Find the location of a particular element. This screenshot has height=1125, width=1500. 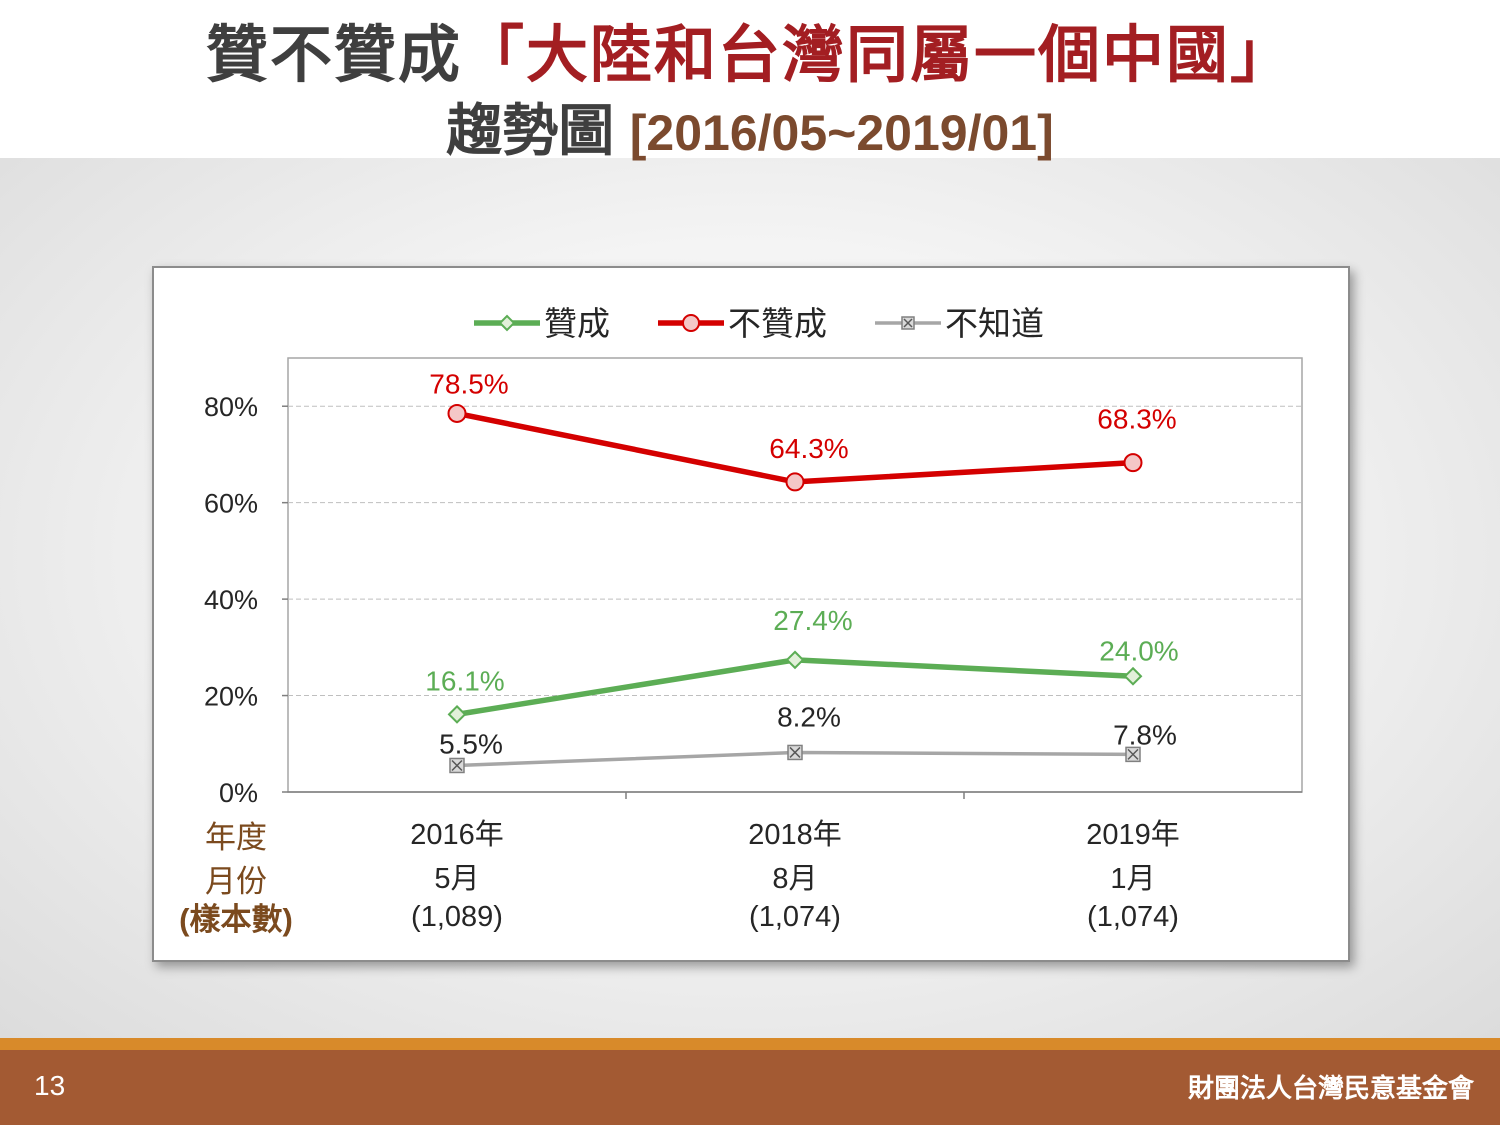

subtitle-date-range: [2016/05~2019/01] is located at coordinates (841, 133).